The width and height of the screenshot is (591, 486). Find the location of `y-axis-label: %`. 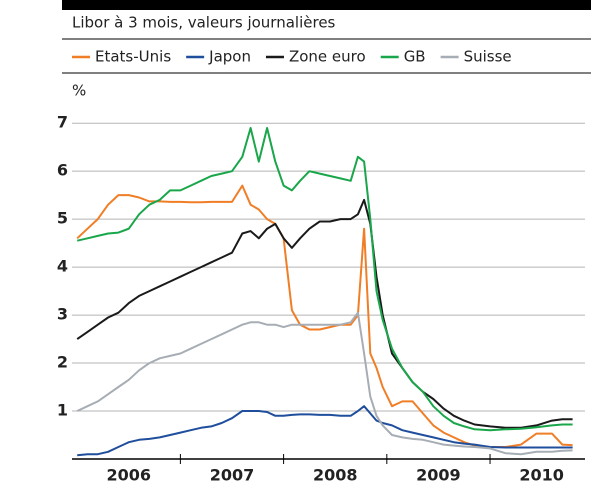

y-axis-label: % is located at coordinates (79, 91).